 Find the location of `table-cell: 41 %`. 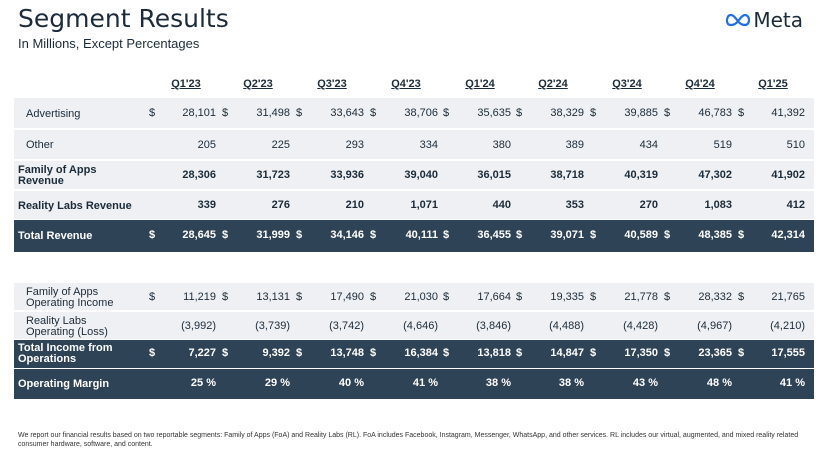

table-cell: 41 % is located at coordinates (792, 383).